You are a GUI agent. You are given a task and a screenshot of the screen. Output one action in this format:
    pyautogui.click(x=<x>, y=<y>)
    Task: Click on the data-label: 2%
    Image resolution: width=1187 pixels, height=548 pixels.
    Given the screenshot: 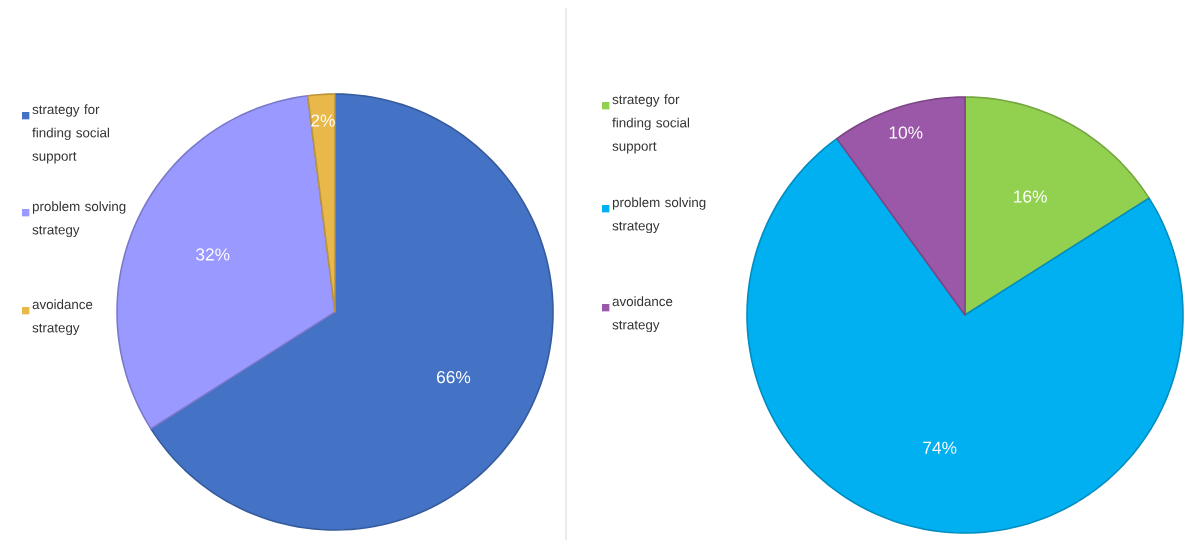 What is the action you would take?
    pyautogui.click(x=323, y=120)
    